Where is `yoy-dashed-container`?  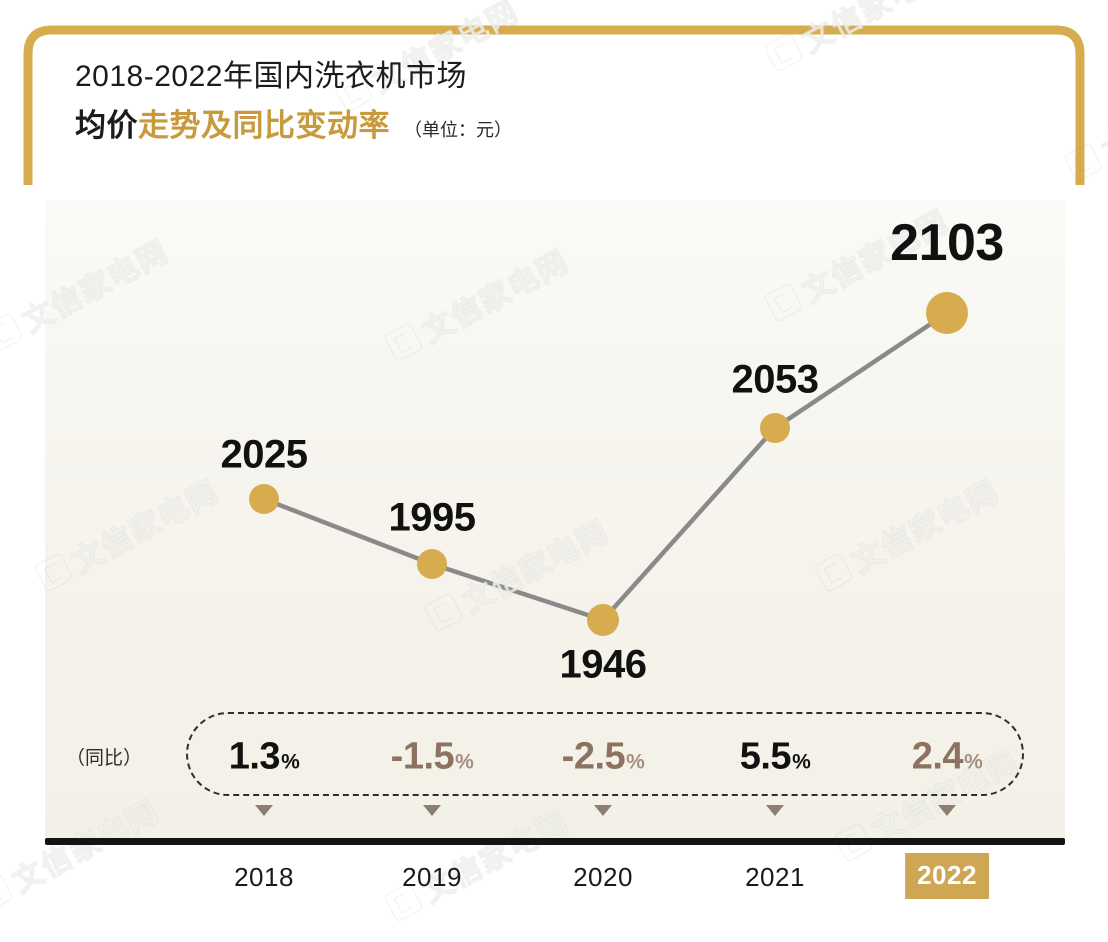 yoy-dashed-container is located at coordinates (605, 754).